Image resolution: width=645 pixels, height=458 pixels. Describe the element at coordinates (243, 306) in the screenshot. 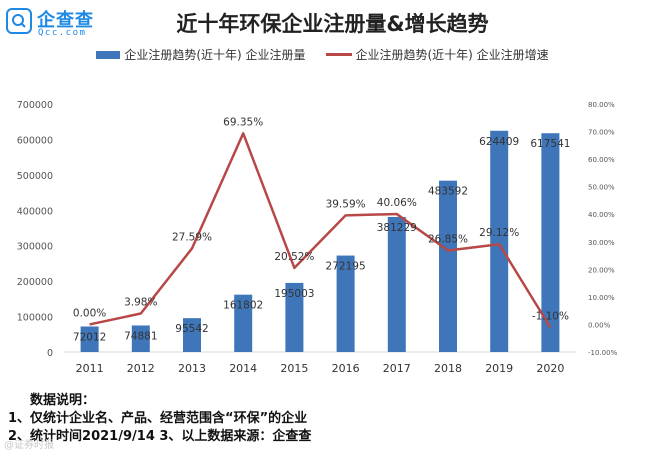

I see `bar-data-label: 161802` at that location.